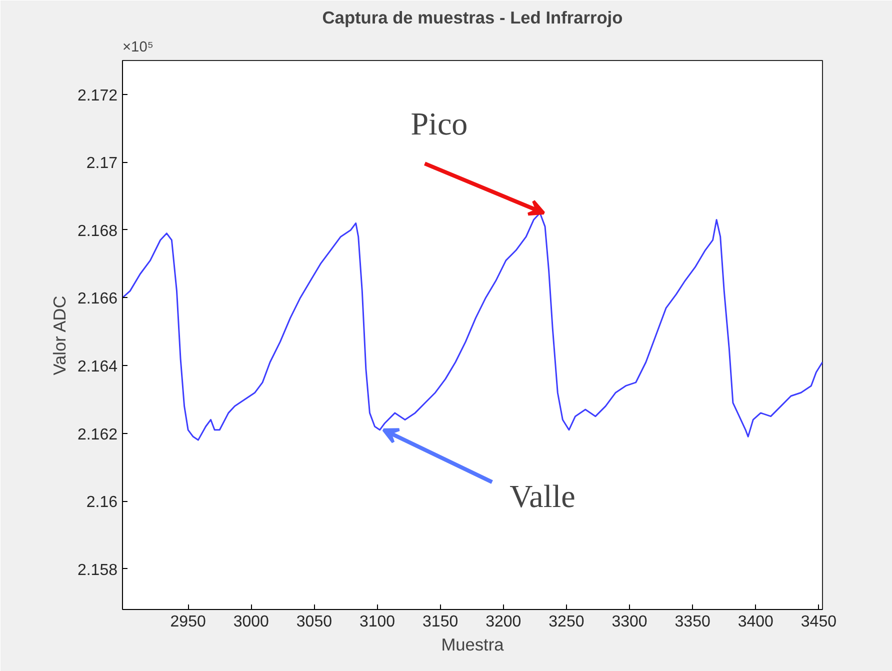 The width and height of the screenshot is (892, 671). I want to click on y-tick-label: 2.17, so click(102, 163).